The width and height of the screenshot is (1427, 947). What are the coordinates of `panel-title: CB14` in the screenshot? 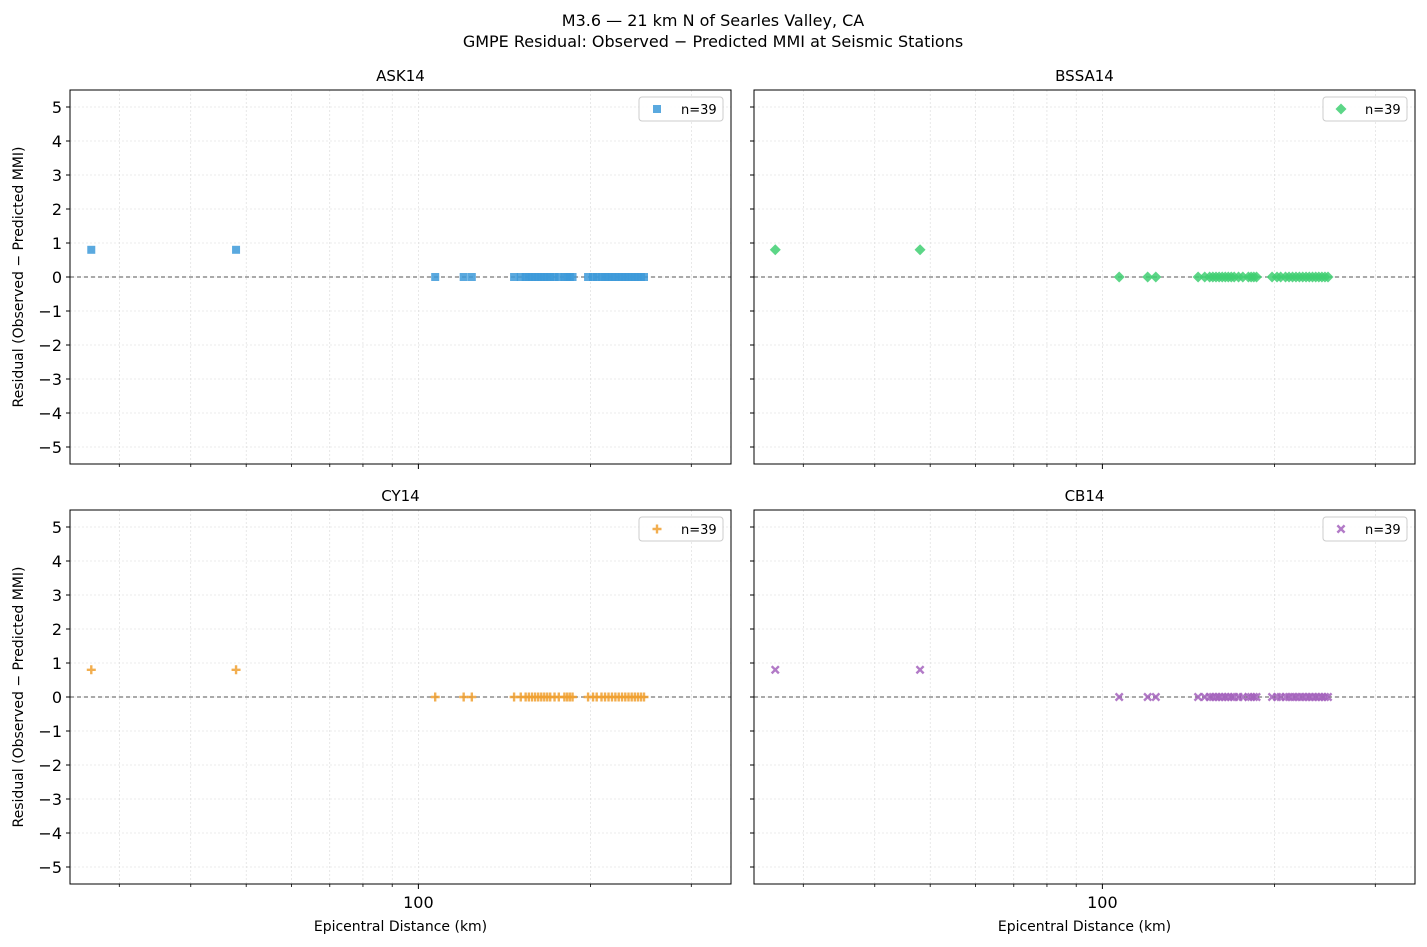 It's located at (1085, 496).